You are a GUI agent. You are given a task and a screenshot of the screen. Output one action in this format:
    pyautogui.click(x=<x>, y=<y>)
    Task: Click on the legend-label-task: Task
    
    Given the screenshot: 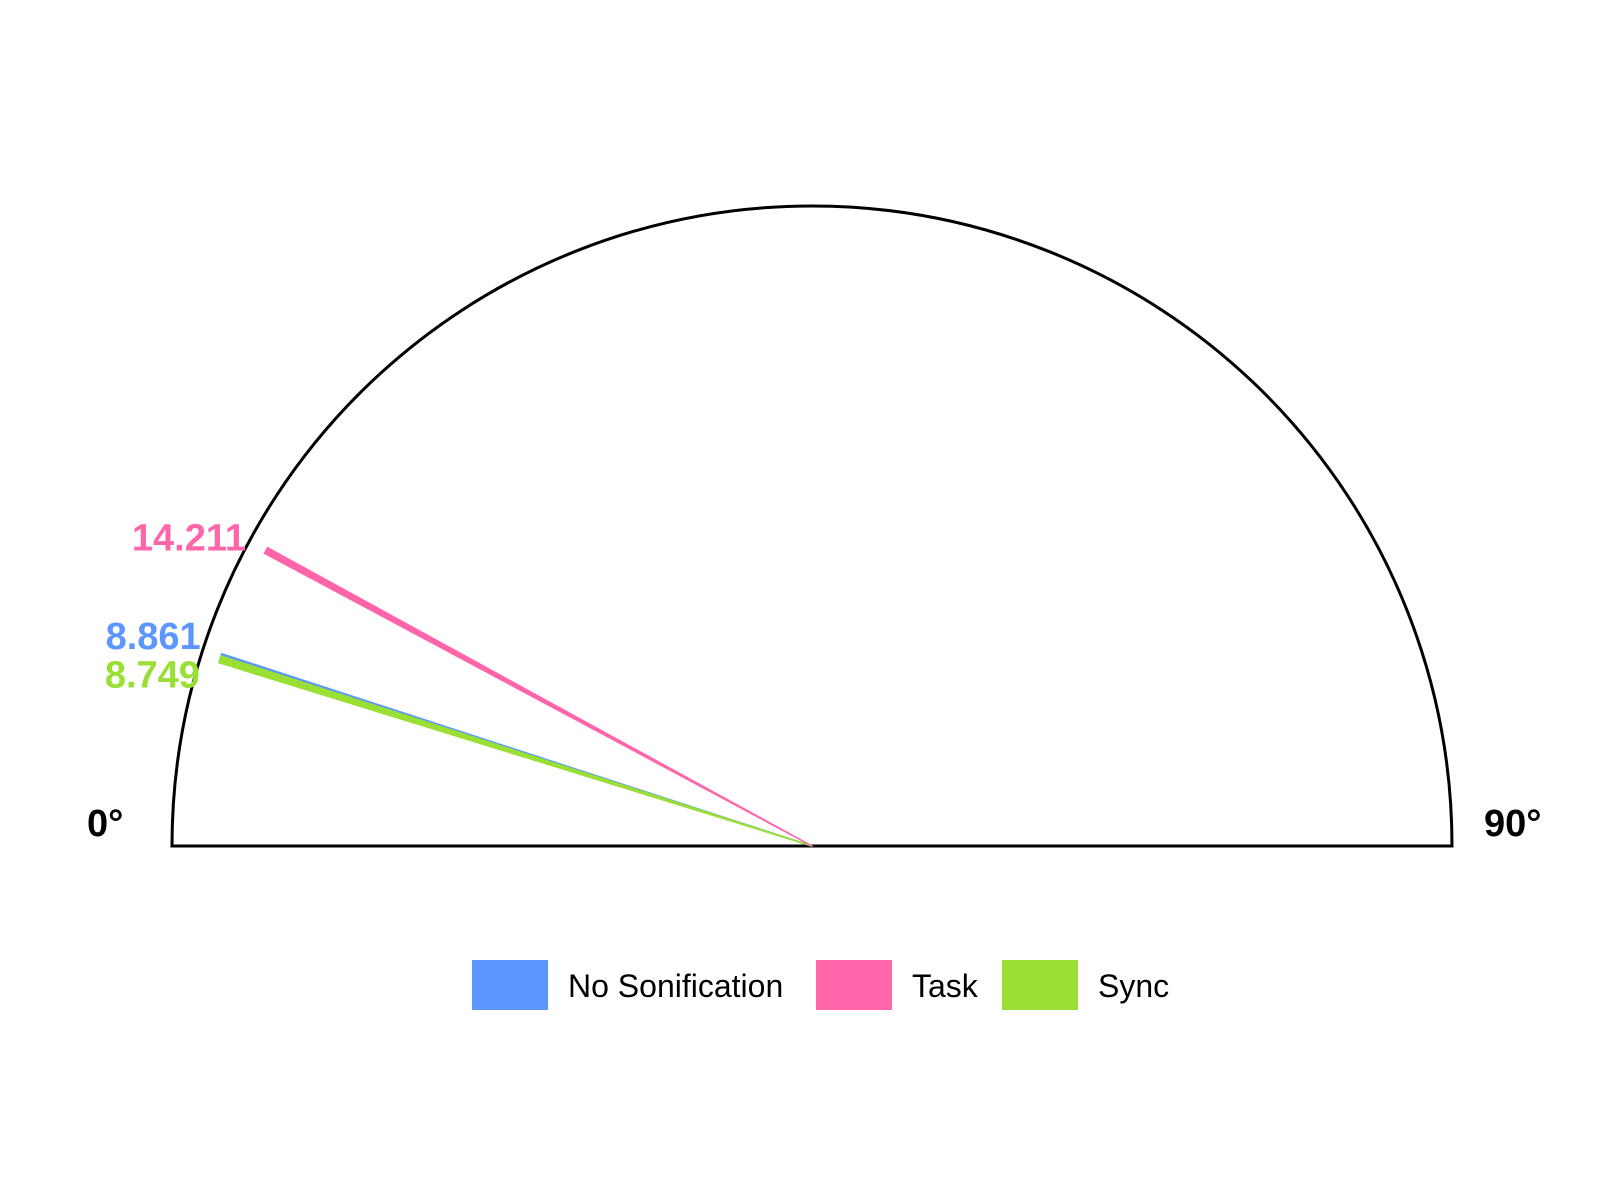 What is the action you would take?
    pyautogui.click(x=945, y=986)
    